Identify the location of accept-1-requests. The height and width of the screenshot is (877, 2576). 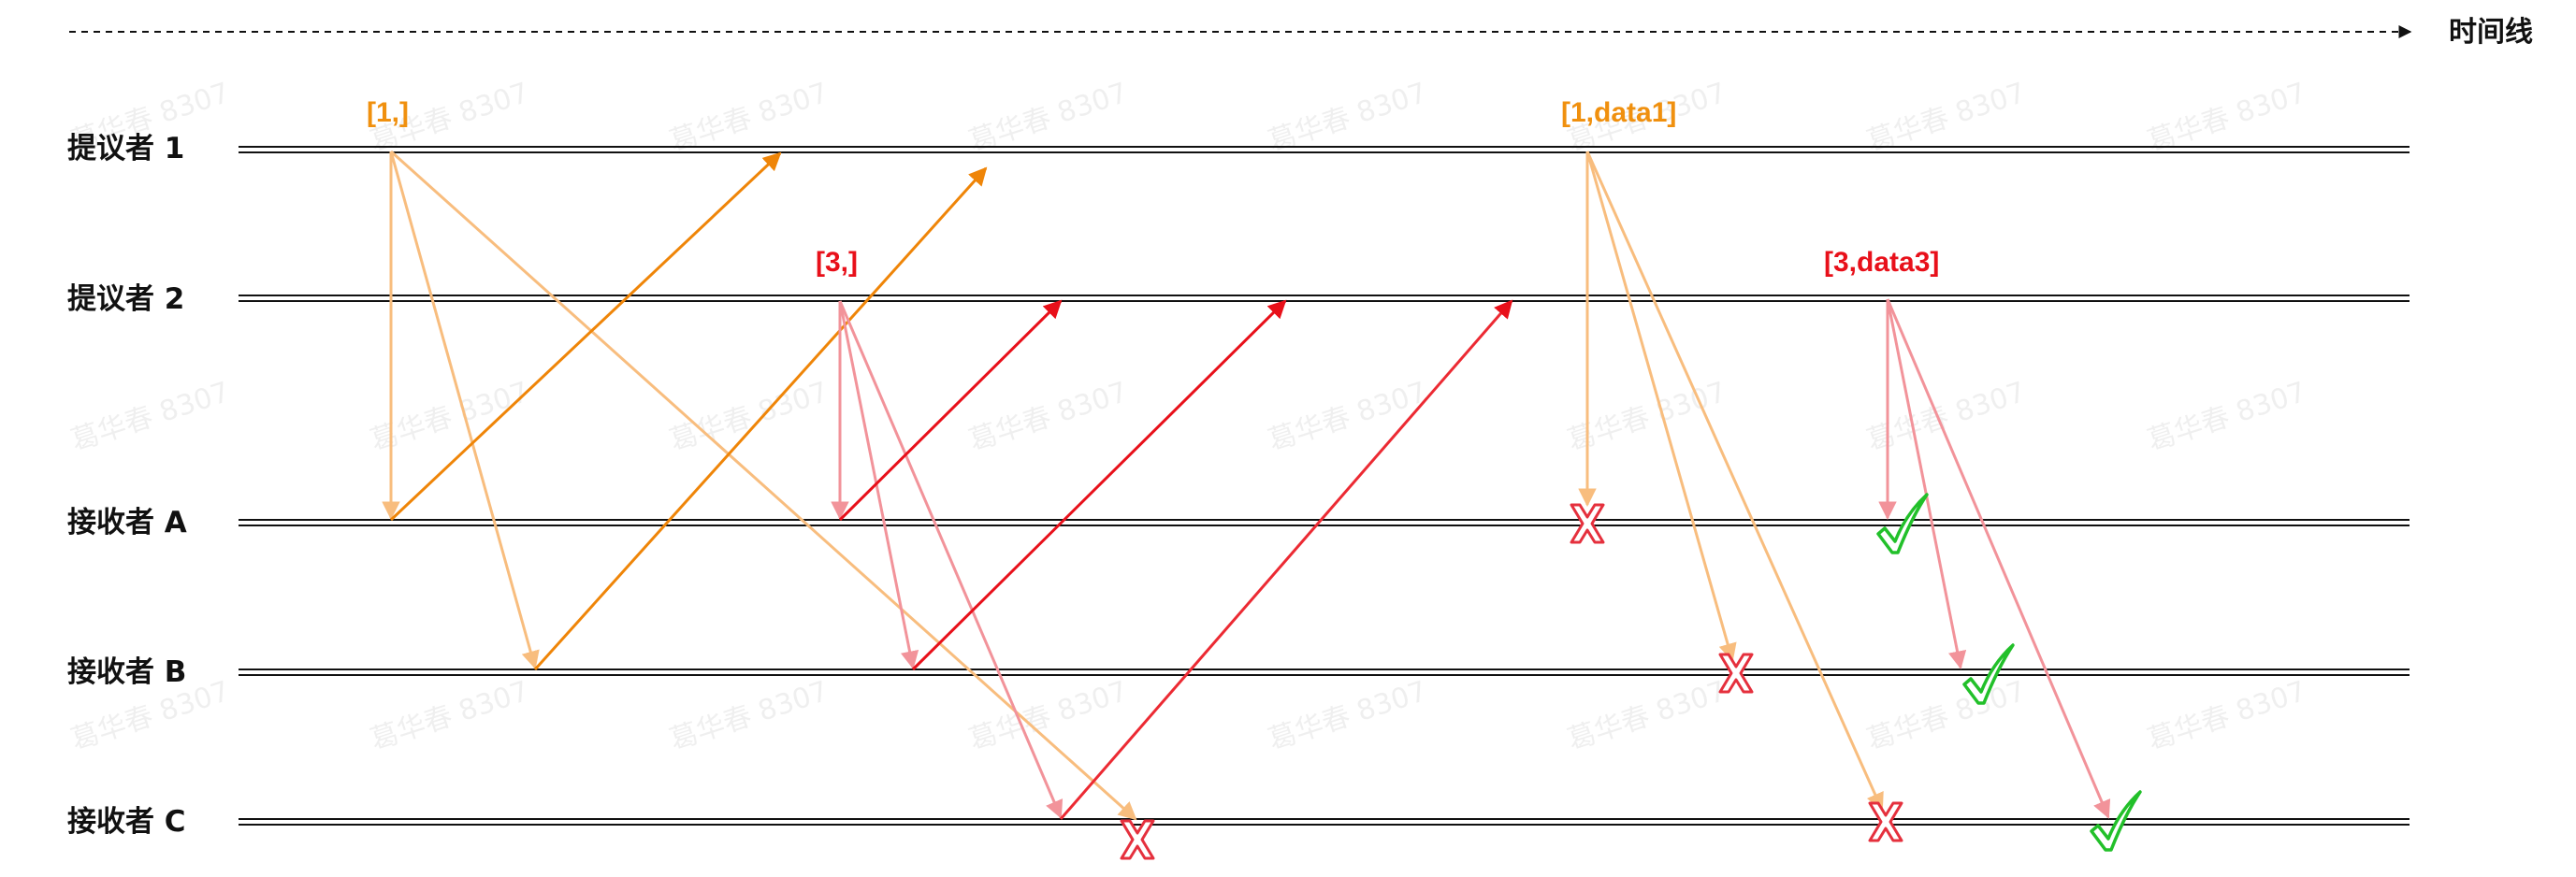
(1731, 481).